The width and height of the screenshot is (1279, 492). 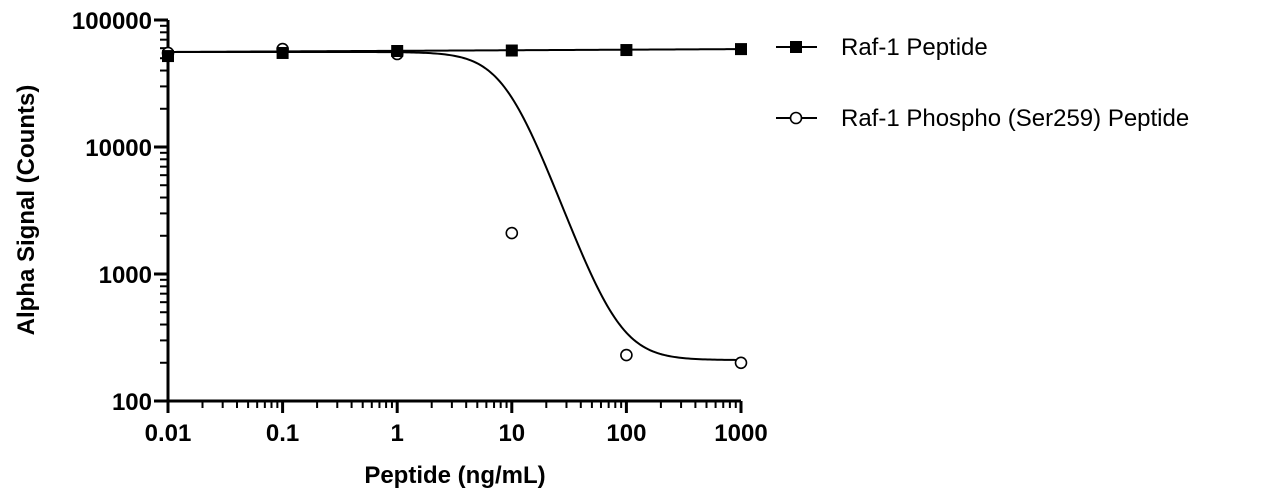 What do you see at coordinates (626, 433) in the screenshot?
I see `x-tick-label: 100` at bounding box center [626, 433].